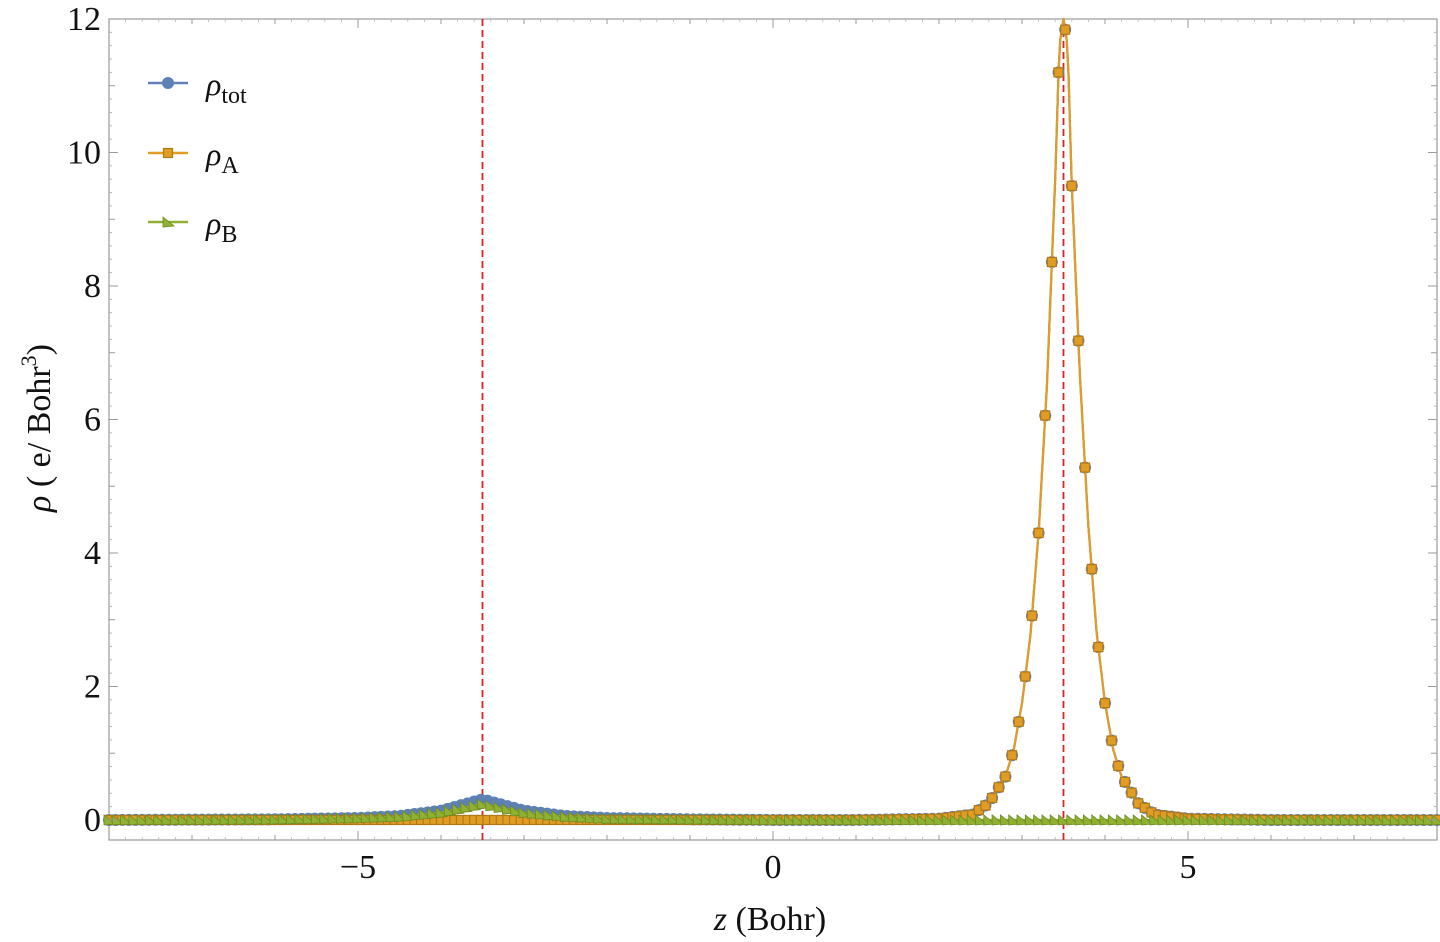 The image size is (1440, 942). I want to click on y-tick-label: 4, so click(92, 553).